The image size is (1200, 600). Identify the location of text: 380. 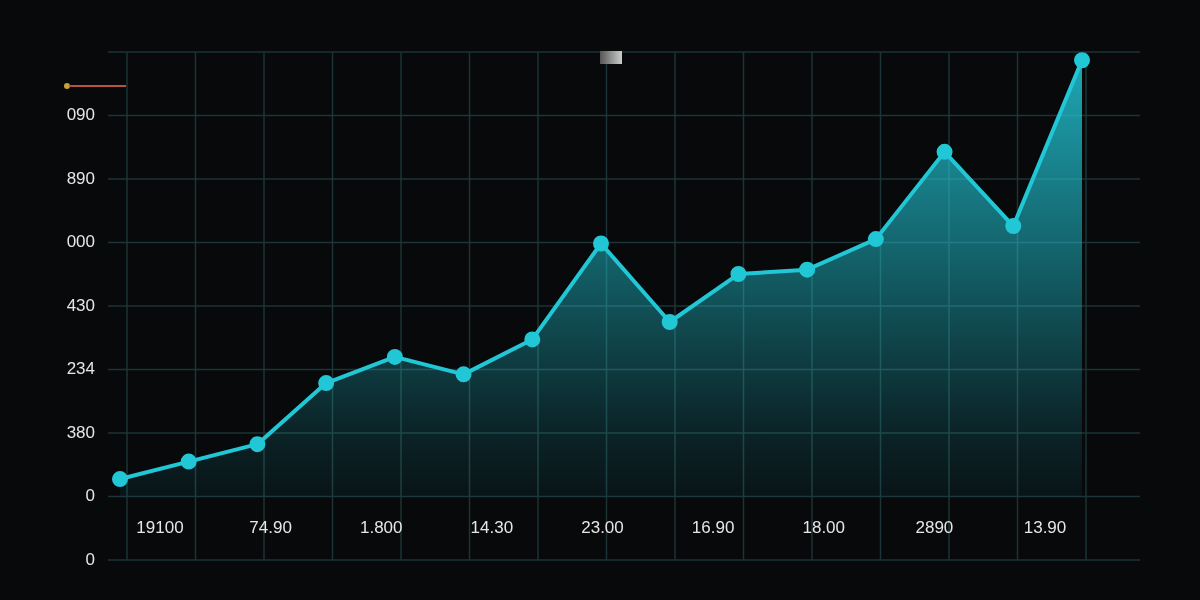
(80, 432).